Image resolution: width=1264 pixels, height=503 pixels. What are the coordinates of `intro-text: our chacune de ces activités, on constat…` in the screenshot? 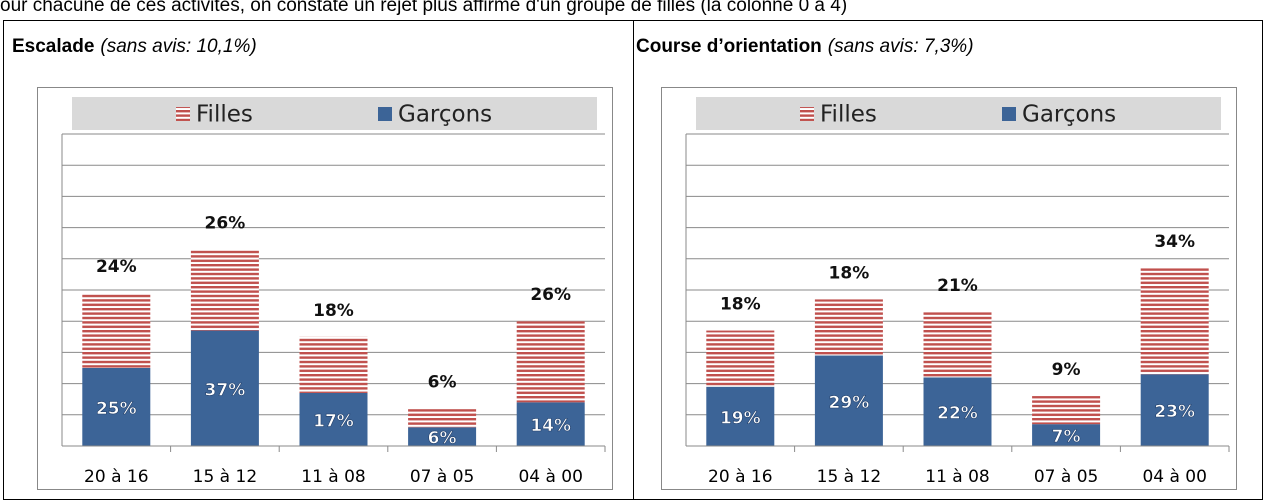 It's located at (423, 8).